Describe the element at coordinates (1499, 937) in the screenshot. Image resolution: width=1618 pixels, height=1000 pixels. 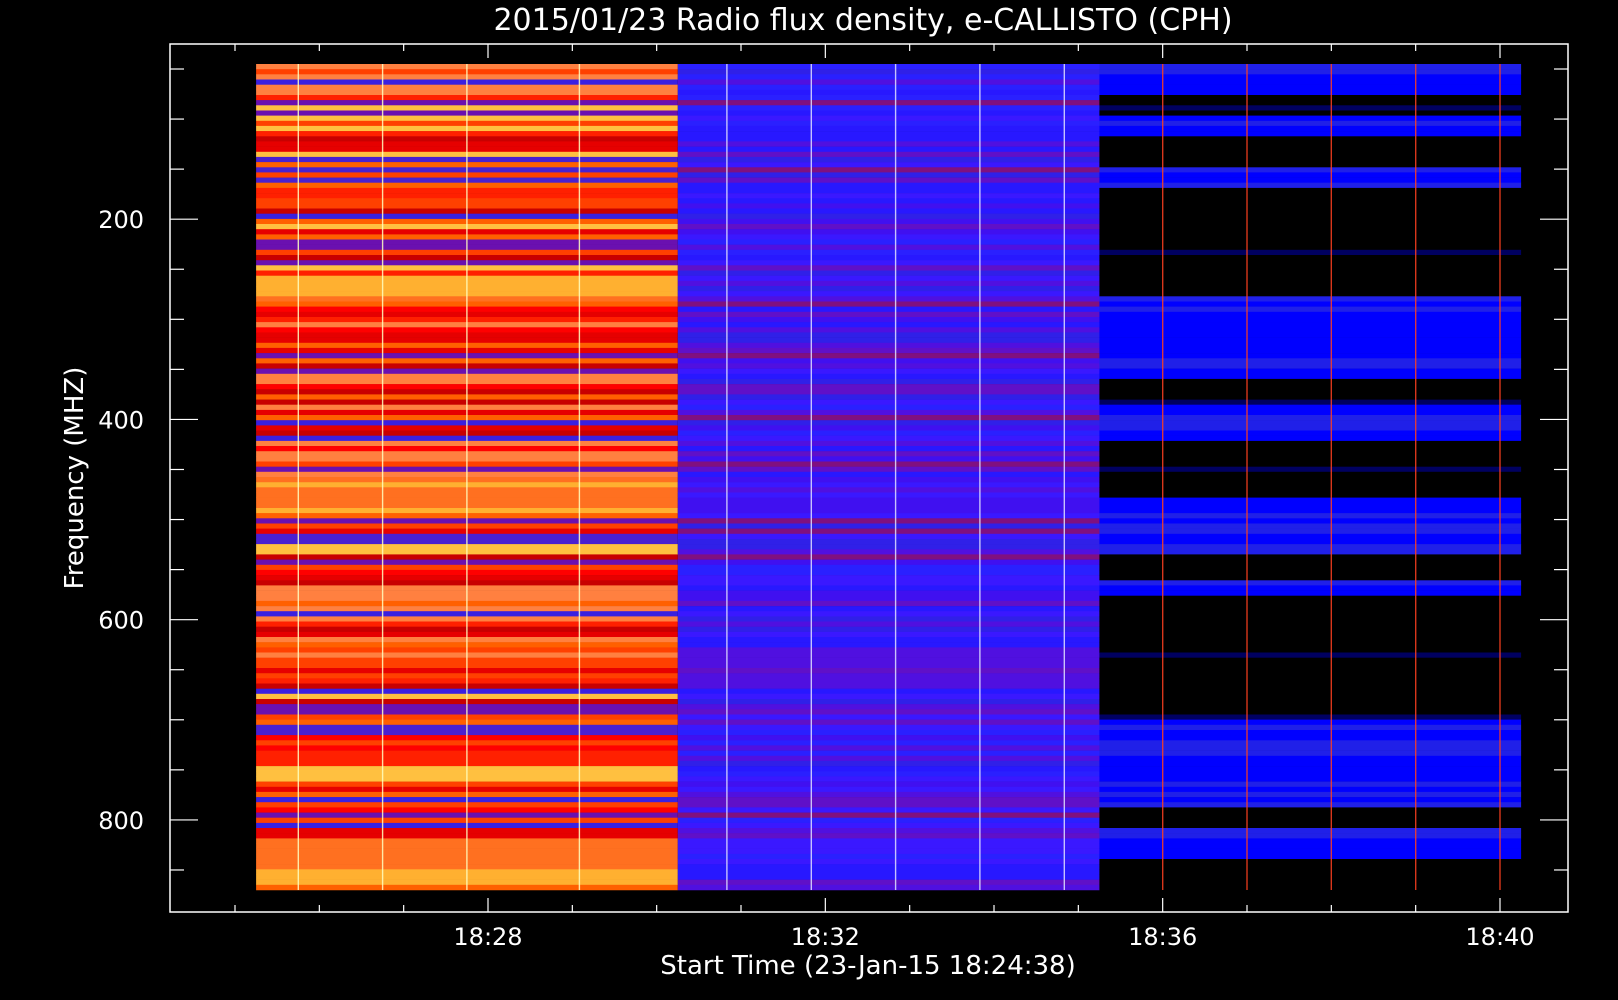
I see `x-tick-label: 18:40` at that location.